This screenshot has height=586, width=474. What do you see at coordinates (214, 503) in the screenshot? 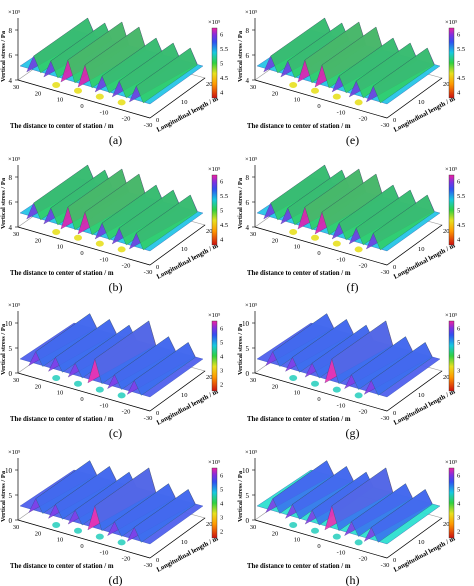
I see `colorbar` at bounding box center [214, 503].